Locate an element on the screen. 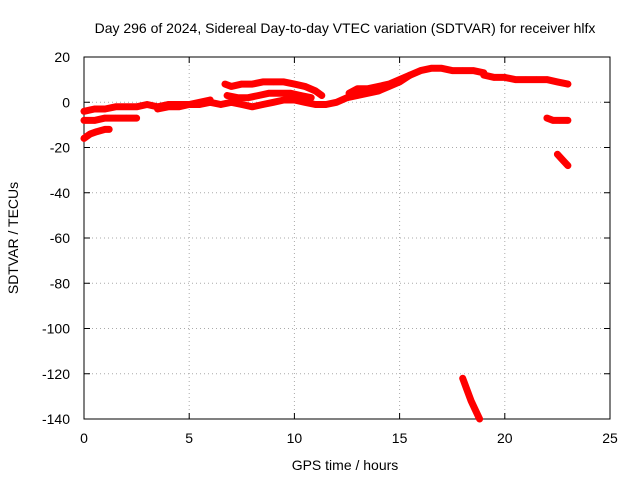 The image size is (640, 480). y-tick-label: -100 is located at coordinates (56, 329).